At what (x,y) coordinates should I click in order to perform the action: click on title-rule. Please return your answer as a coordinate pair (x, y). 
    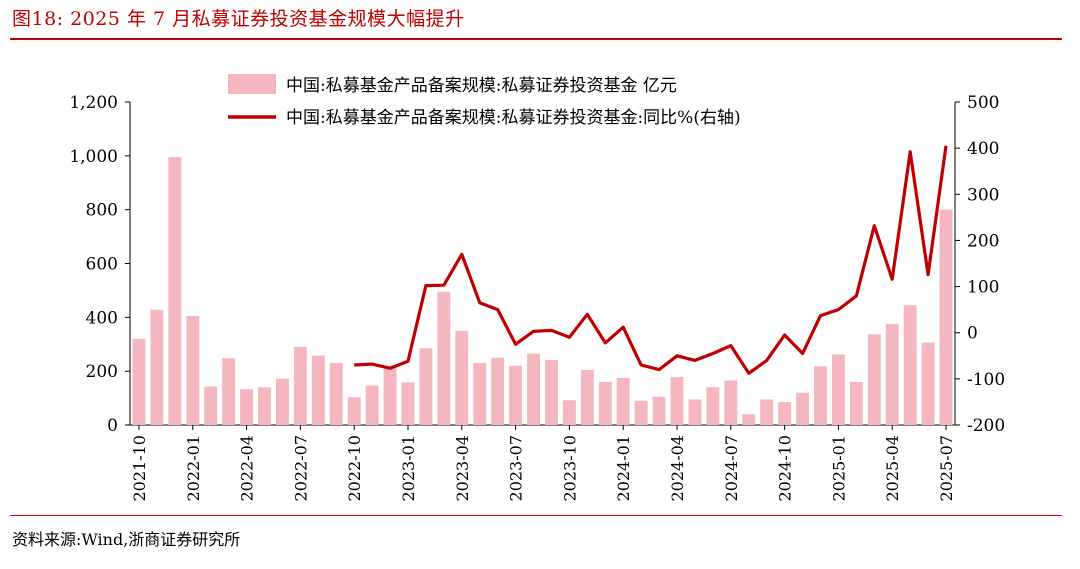
    Looking at the image, I should click on (536, 39).